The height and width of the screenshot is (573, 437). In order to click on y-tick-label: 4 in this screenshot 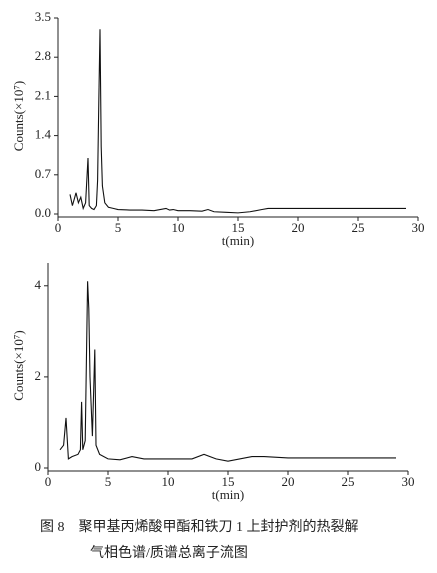, I will do `click(38, 284)`.